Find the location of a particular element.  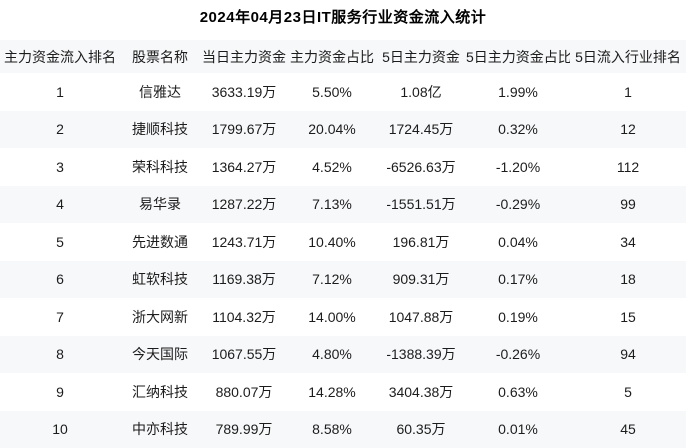

cell: 1.99% is located at coordinates (518, 91).